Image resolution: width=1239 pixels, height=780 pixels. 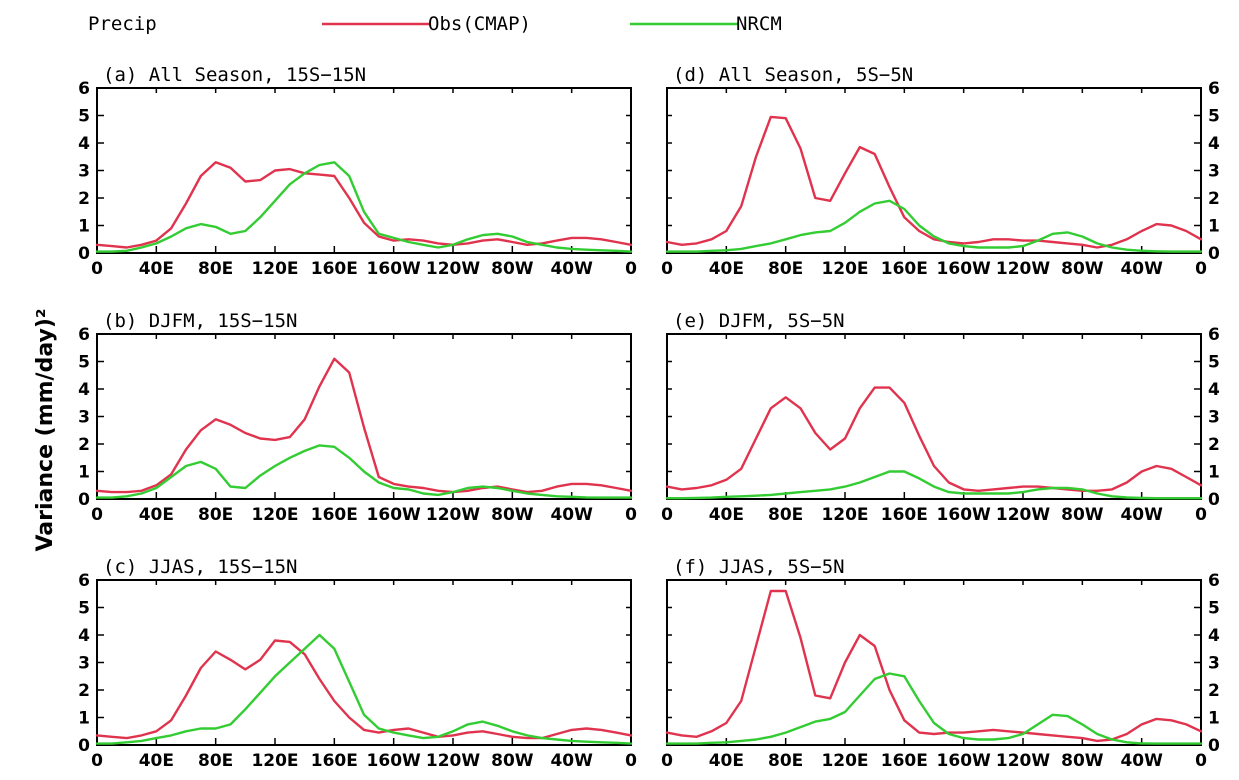 I want to click on panel-title: (c) JJAS, 15S−15N, so click(x=200, y=567).